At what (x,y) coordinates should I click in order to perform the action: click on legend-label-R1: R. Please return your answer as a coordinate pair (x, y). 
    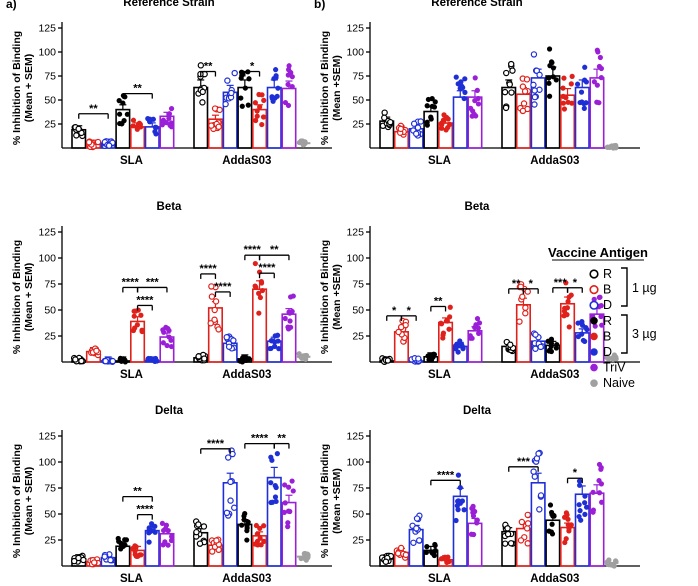
    Looking at the image, I should click on (607, 274).